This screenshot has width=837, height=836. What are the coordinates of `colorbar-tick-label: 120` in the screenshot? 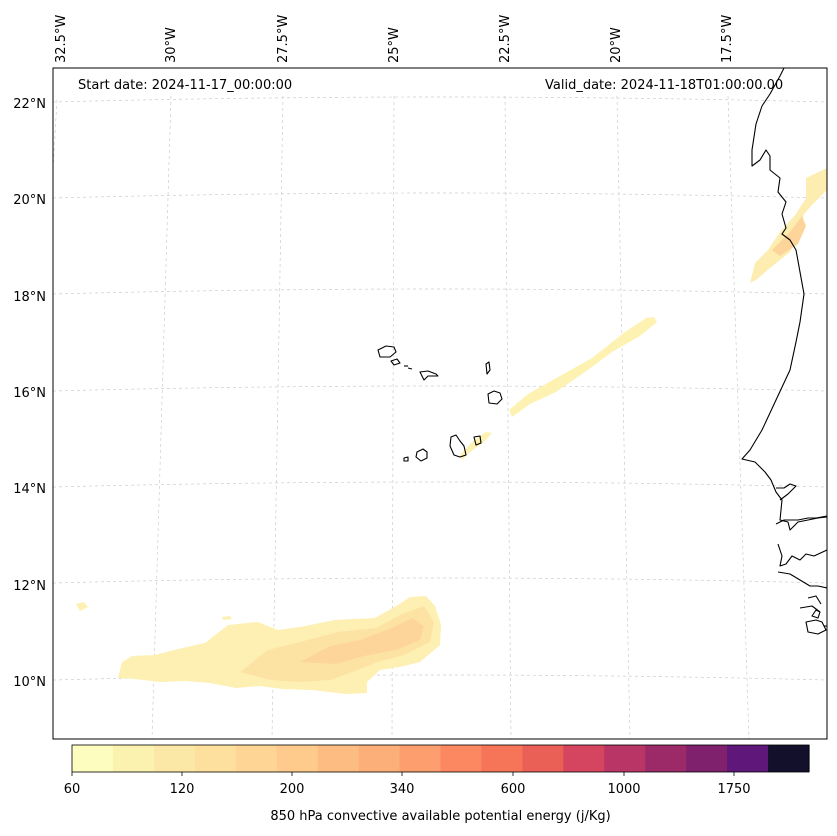 It's located at (182, 789).